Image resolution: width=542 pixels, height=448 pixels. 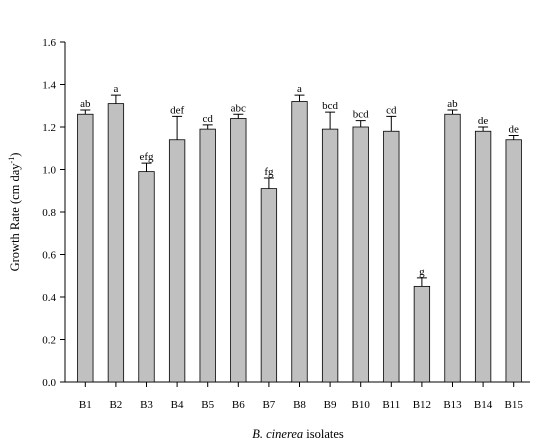 What do you see at coordinates (452, 405) in the screenshot?
I see `x-tick-label-B13: B13` at bounding box center [452, 405].